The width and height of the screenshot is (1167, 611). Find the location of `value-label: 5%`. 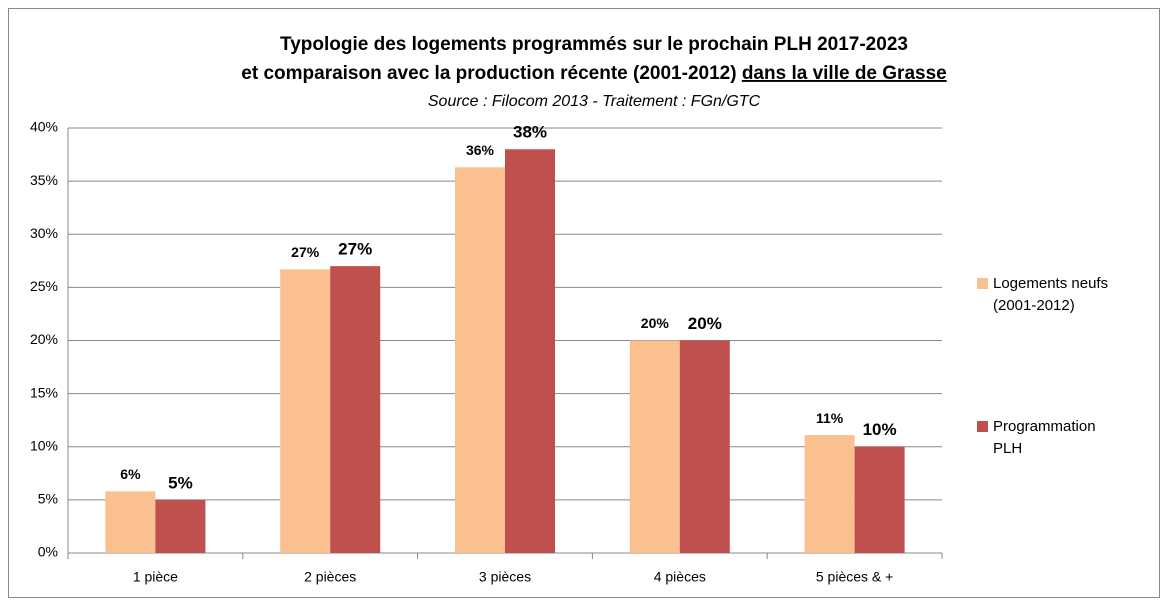

value-label: 5% is located at coordinates (180, 482).